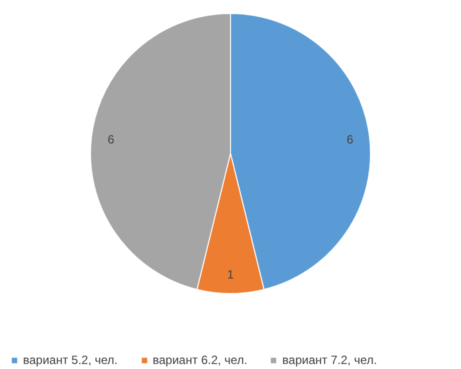 The height and width of the screenshot is (369, 461). Describe the element at coordinates (329, 360) in the screenshot. I see `legend-label: вариант 7.2, чел.` at that location.